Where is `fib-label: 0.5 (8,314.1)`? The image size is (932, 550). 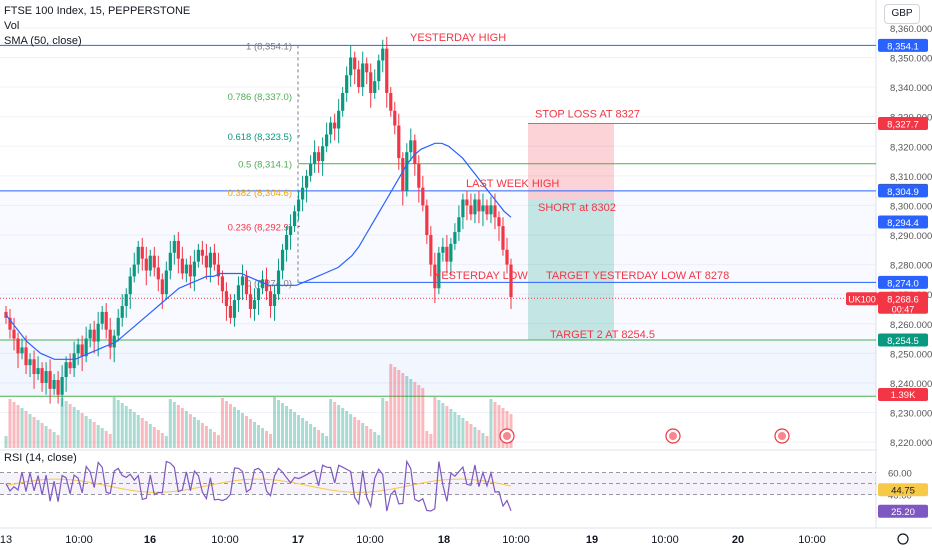 fib-label: 0.5 (8,314.1) is located at coordinates (265, 165).